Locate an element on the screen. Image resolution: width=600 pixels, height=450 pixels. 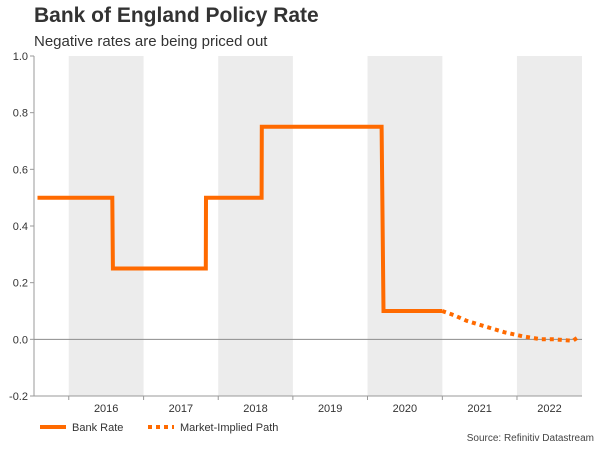
x-tick-label: 2019 is located at coordinates (330, 409).